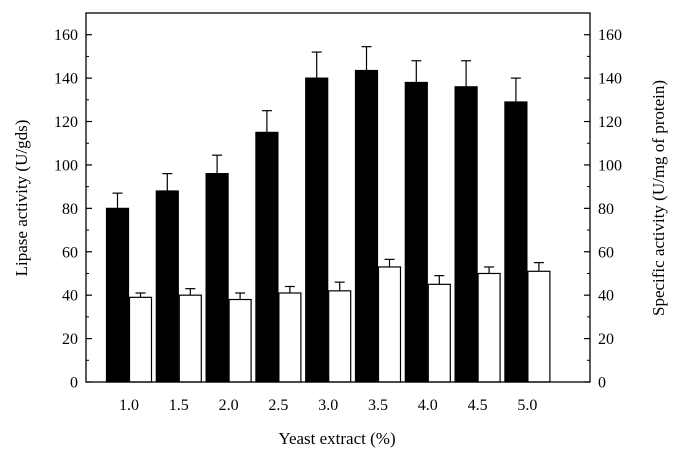 Image resolution: width=683 pixels, height=464 pixels. I want to click on y-axis-left-label: Lipase activity (U/gds), so click(21, 198).